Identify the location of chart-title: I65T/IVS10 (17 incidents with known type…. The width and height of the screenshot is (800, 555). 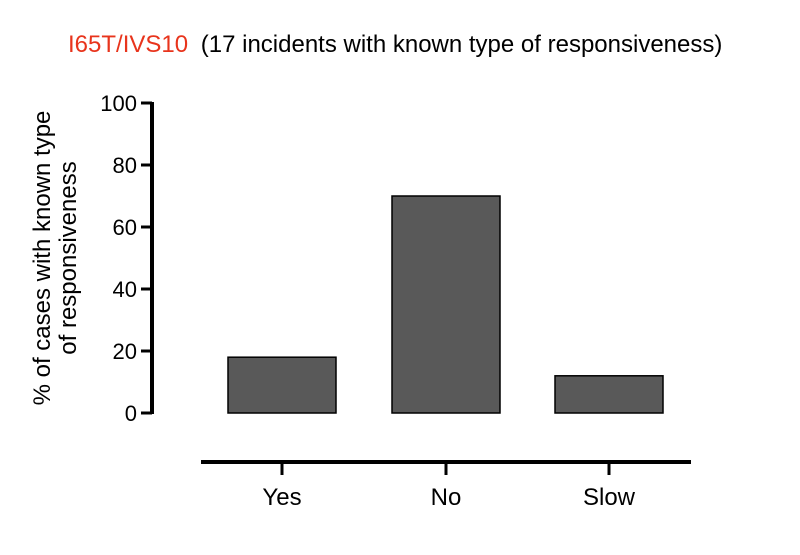
(395, 44).